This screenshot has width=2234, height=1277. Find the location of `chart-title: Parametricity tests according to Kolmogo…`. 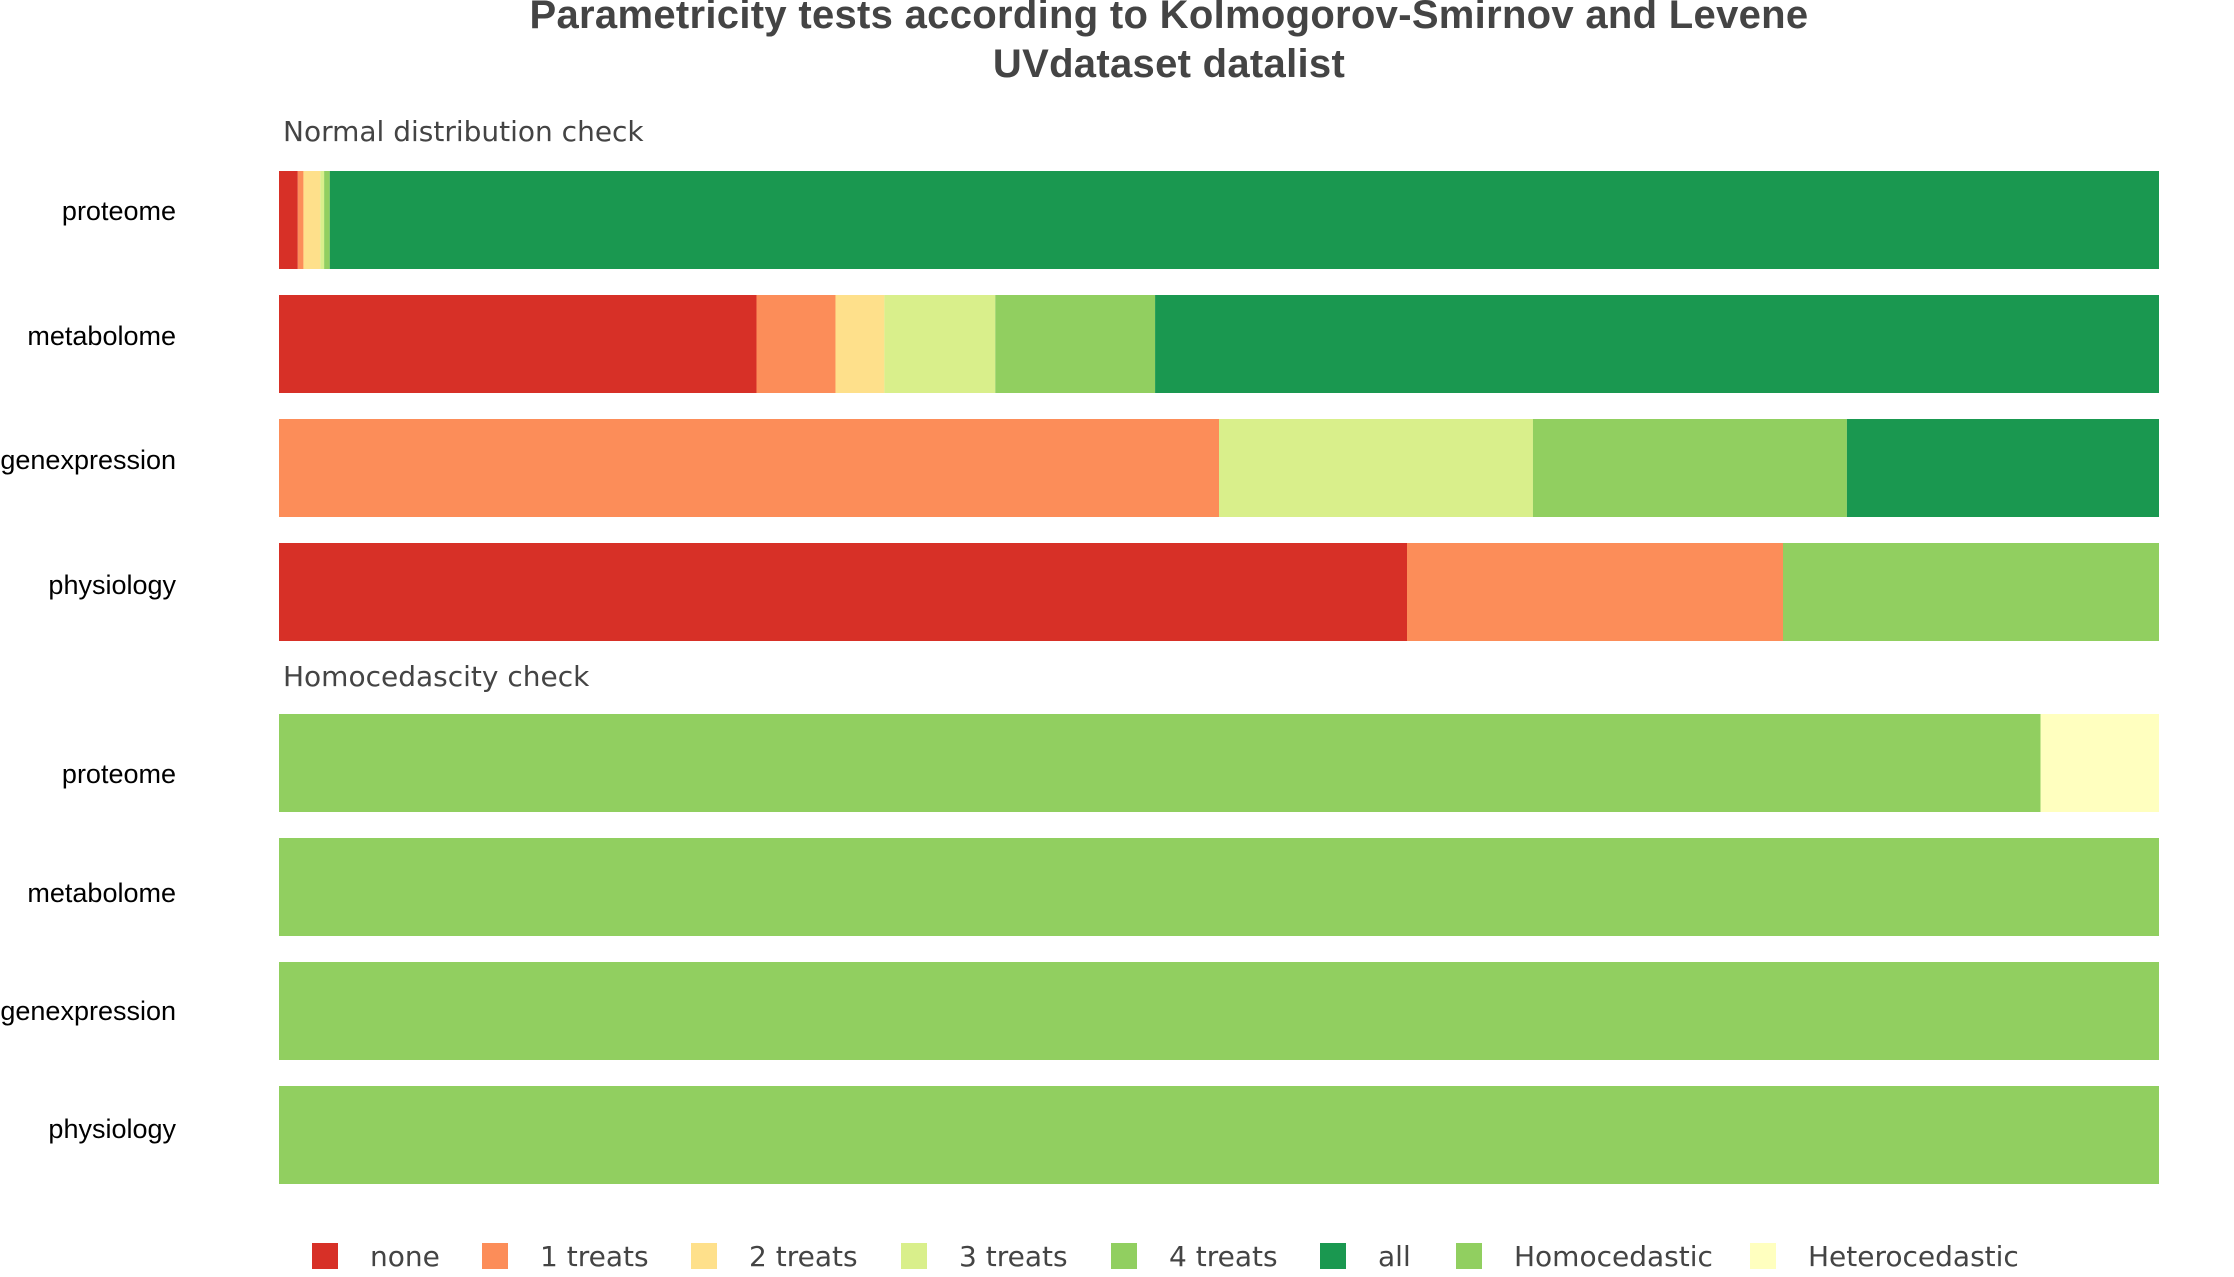

chart-title: Parametricity tests according to Kolmogo… is located at coordinates (1169, 18).